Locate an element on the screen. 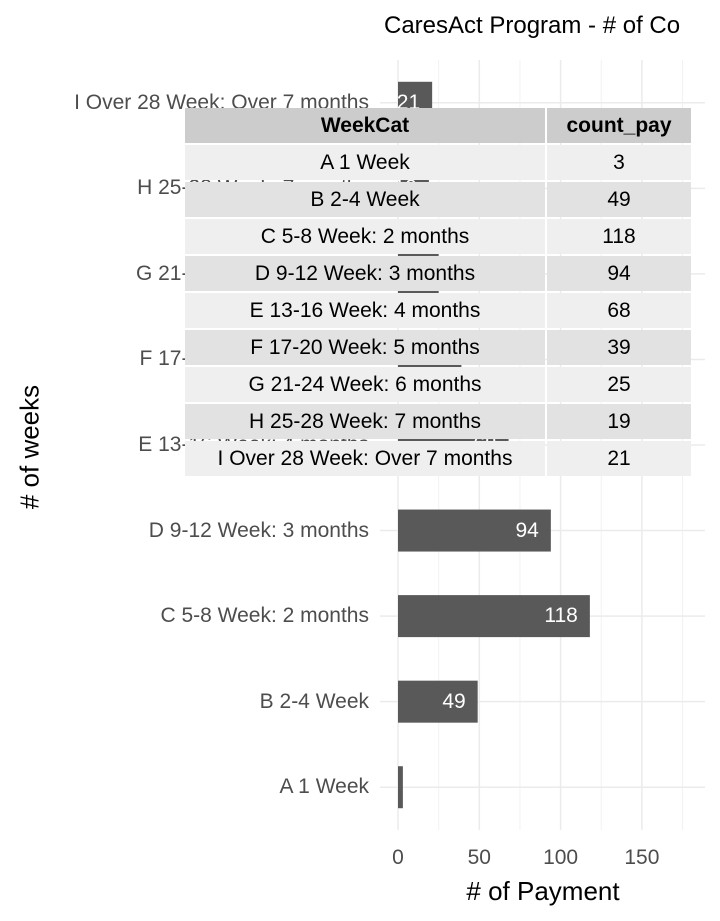 The width and height of the screenshot is (720, 921). table-cell-weekcat: G 21-24 Week: 6 months is located at coordinates (365, 384).